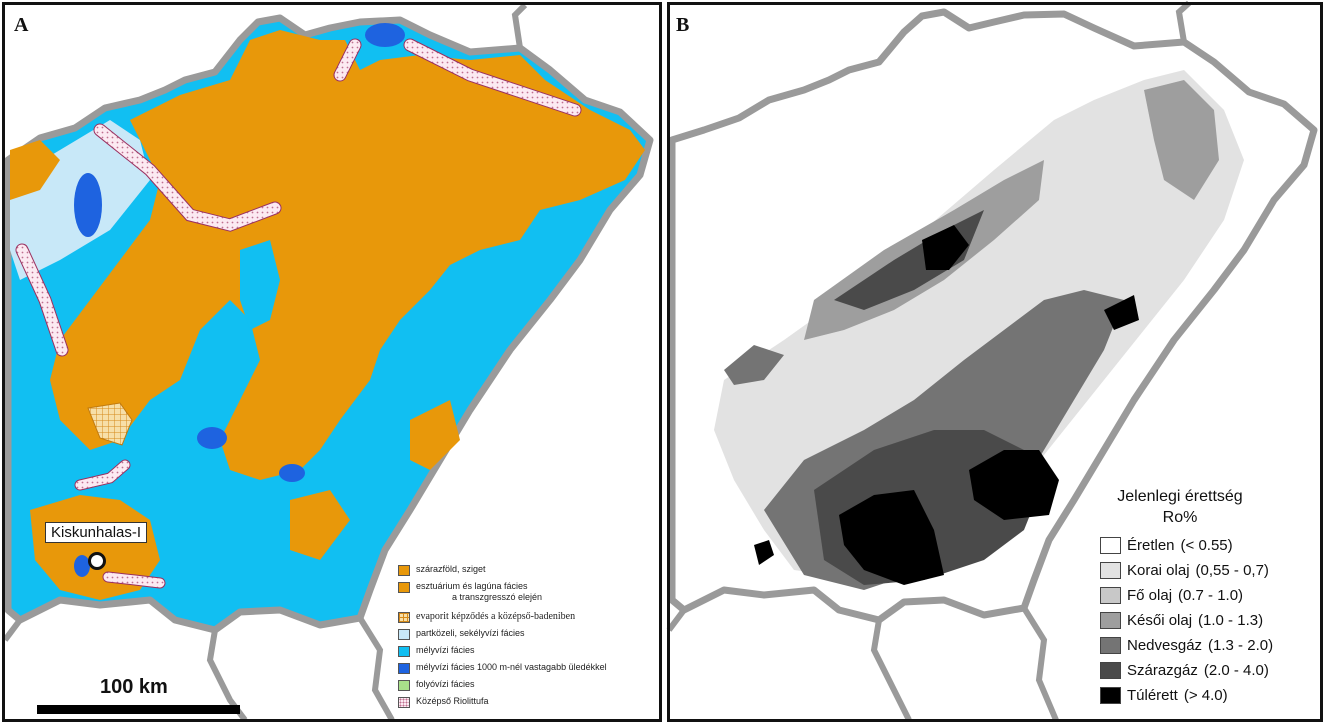  I want to click on legend-item: Fő olaj (0.7 - 1.0), so click(1186, 595).